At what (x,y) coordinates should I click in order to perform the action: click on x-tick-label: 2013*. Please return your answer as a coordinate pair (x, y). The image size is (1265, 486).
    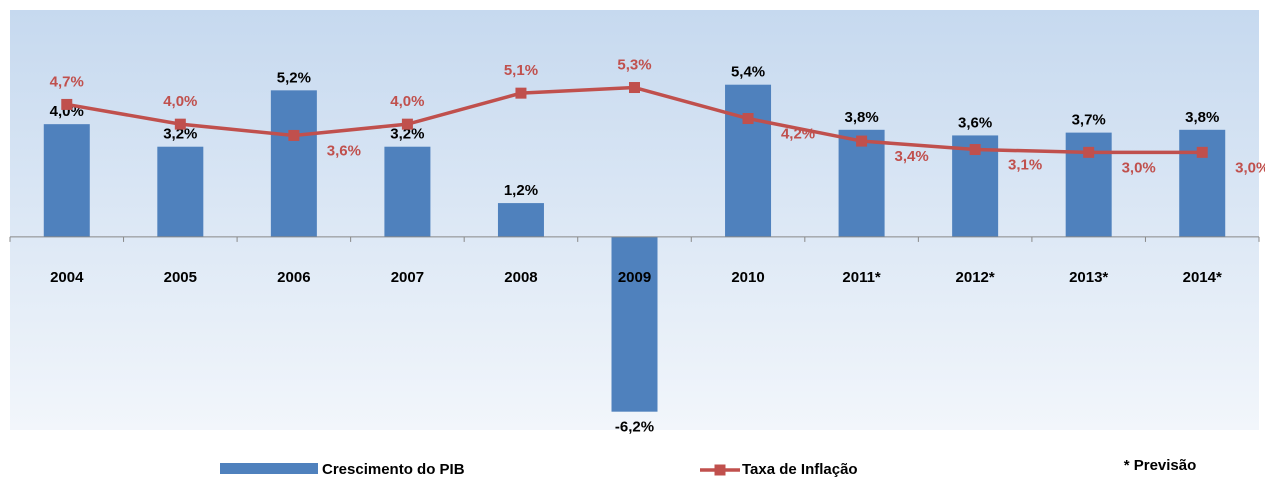
    Looking at the image, I should click on (1088, 277).